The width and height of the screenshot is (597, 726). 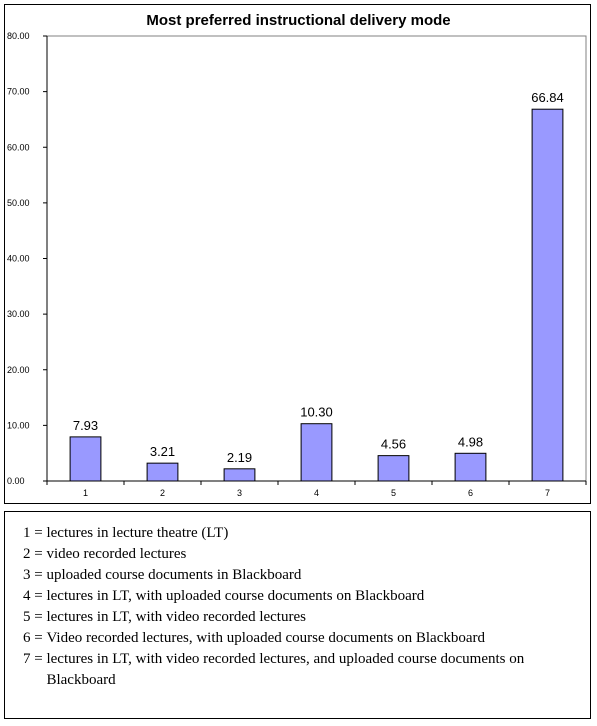 I want to click on x-tick-label: 2, so click(x=162, y=493).